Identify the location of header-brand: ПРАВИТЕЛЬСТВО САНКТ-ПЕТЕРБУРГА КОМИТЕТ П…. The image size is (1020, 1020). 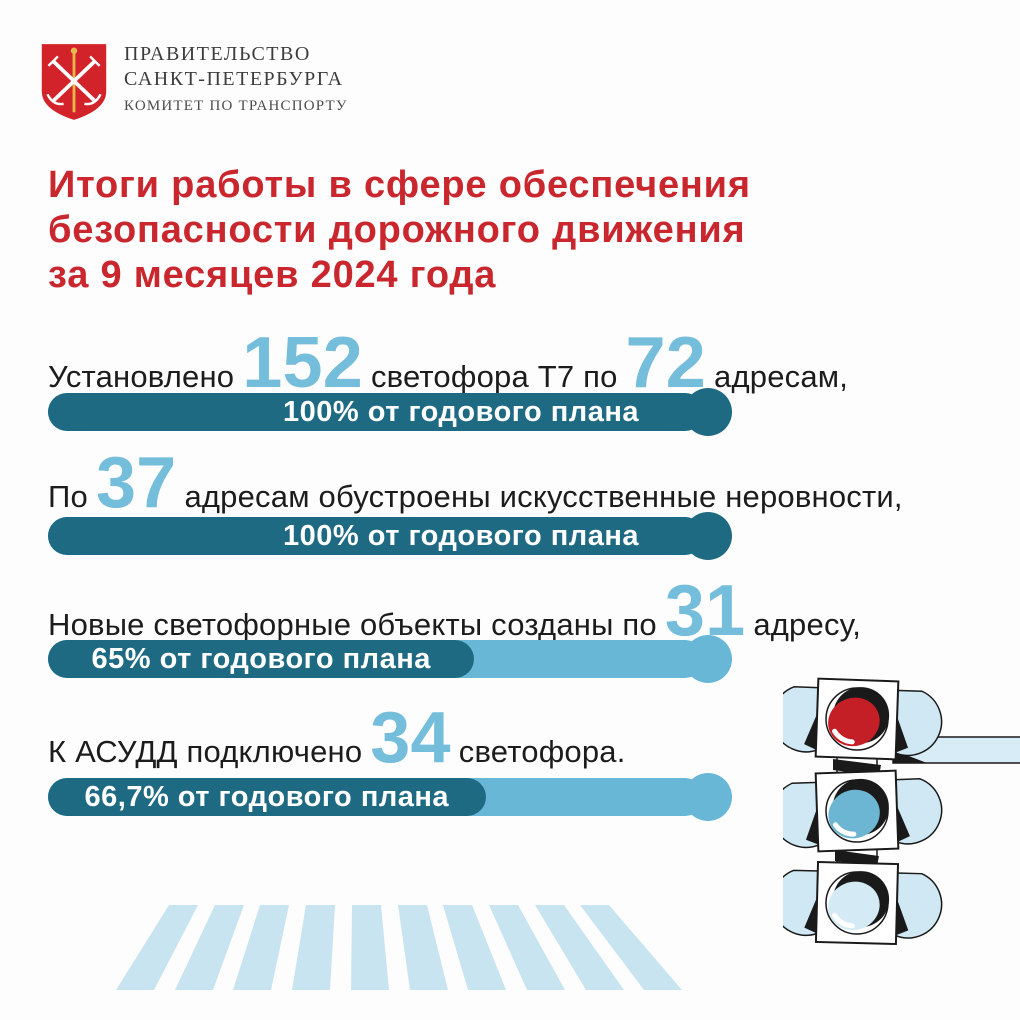
(193, 82).